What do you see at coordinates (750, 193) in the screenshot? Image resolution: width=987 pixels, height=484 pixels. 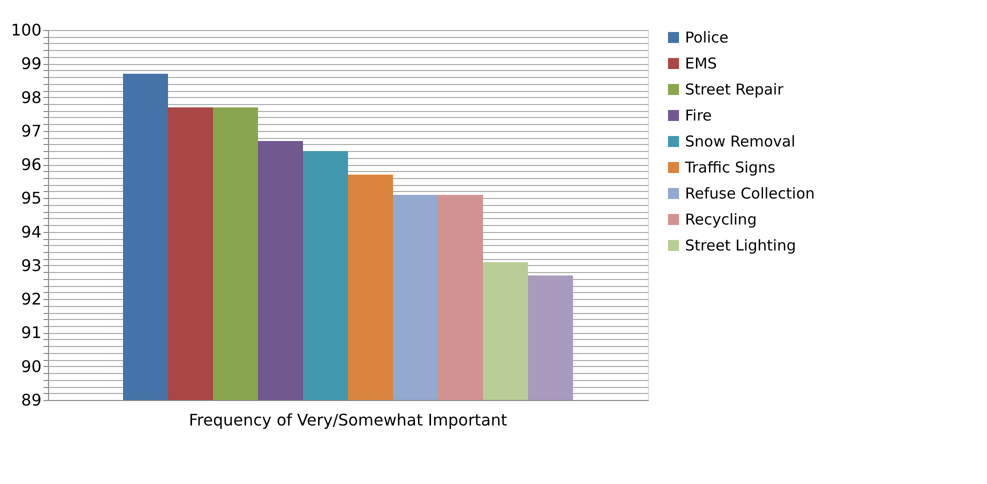 I see `legend-label: Refuse Collection` at bounding box center [750, 193].